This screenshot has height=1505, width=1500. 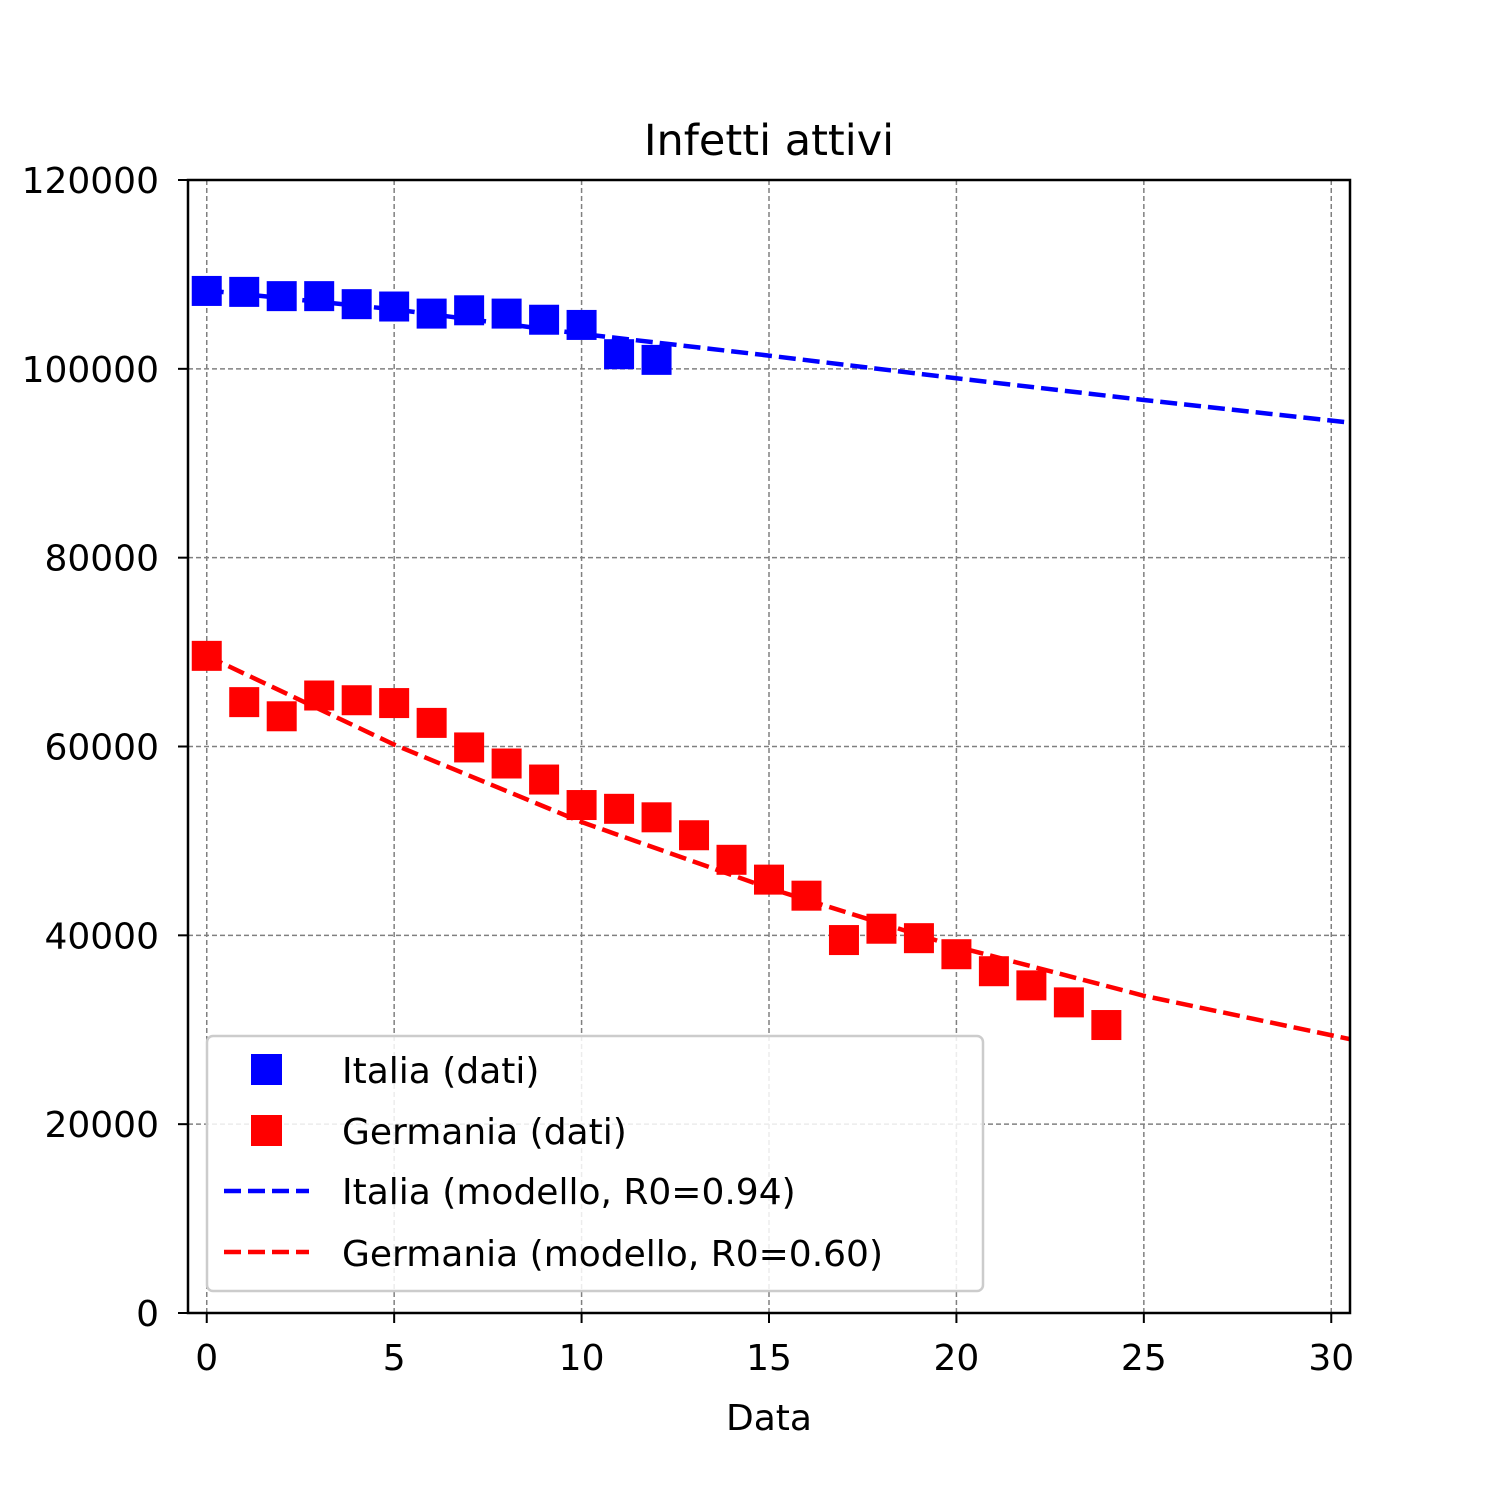 What do you see at coordinates (769, 141) in the screenshot?
I see `chart-title: Infetti attivi` at bounding box center [769, 141].